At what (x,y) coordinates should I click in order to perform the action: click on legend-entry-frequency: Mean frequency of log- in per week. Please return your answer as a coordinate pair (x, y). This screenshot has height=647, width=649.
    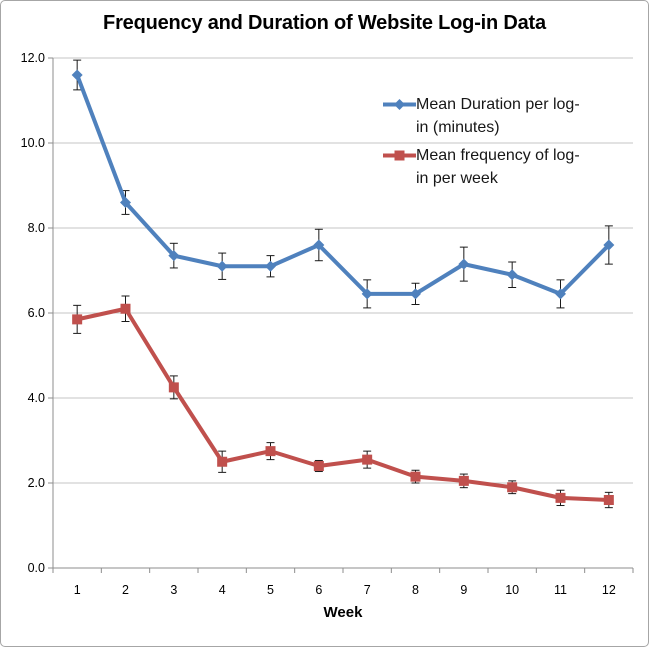
    Looking at the image, I should click on (481, 167).